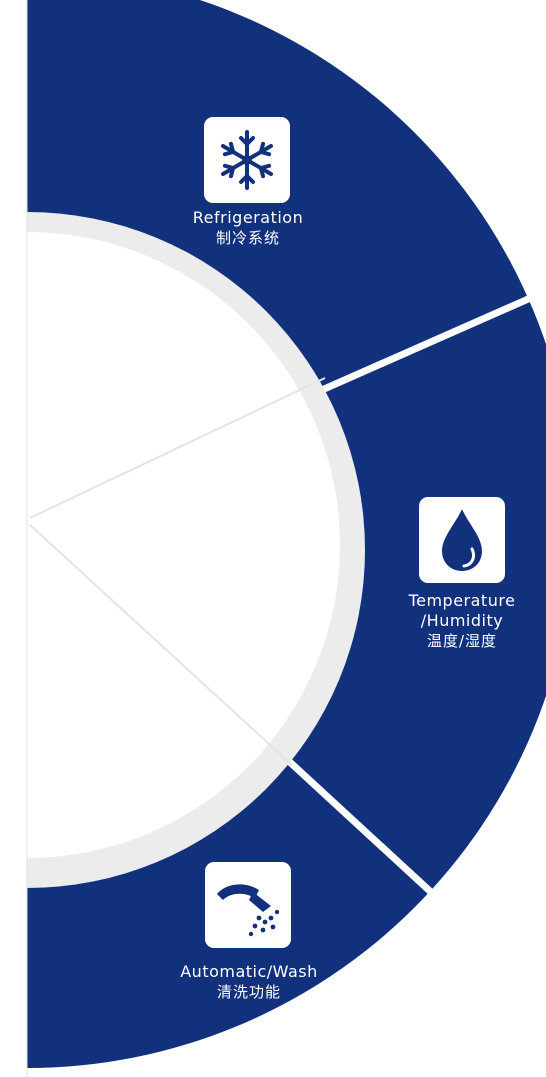  What do you see at coordinates (248, 992) in the screenshot?
I see `automatic-wash-label-zh: 清洗功能` at bounding box center [248, 992].